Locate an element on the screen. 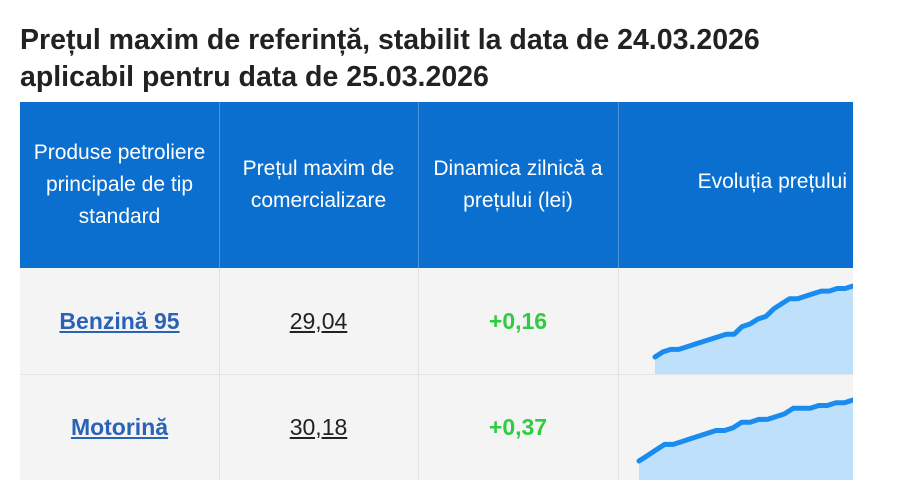 The width and height of the screenshot is (897, 488). product-link-benzina-95: Benzină 95 is located at coordinates (119, 320).